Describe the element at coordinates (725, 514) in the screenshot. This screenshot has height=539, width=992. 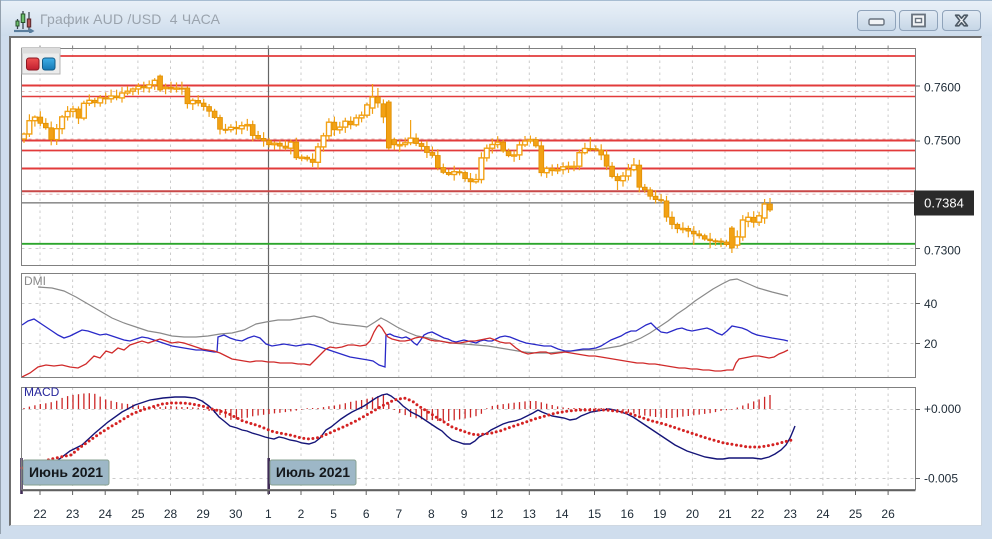
I see `svg-text: 21` at that location.